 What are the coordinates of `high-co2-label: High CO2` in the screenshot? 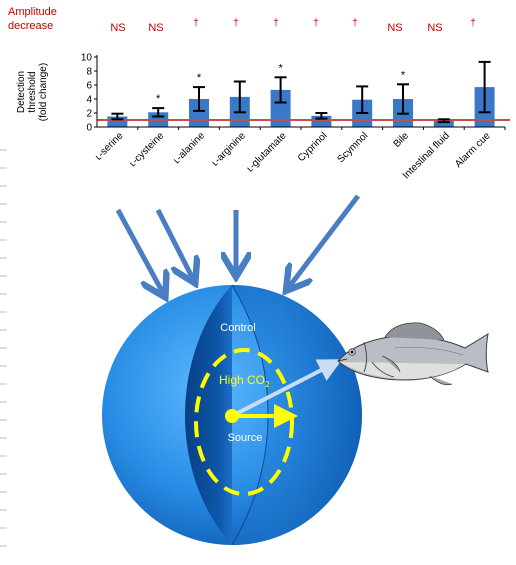 It's located at (244, 381).